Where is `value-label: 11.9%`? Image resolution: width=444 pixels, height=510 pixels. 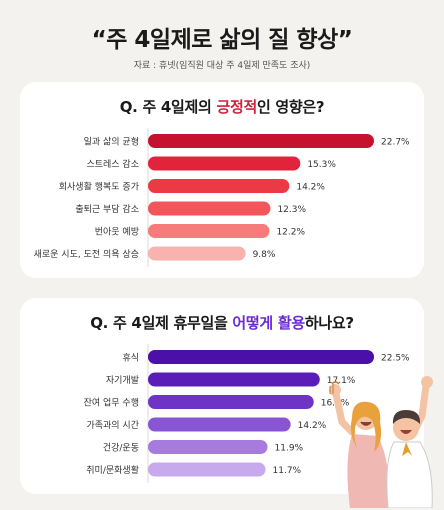 value-label: 11.9% is located at coordinates (289, 449).